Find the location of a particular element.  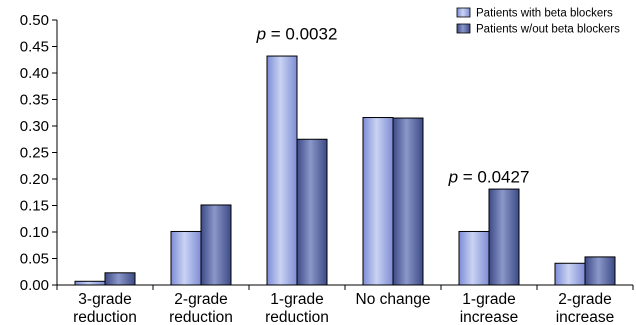

x-category-label: 3-grade is located at coordinates (104, 299).